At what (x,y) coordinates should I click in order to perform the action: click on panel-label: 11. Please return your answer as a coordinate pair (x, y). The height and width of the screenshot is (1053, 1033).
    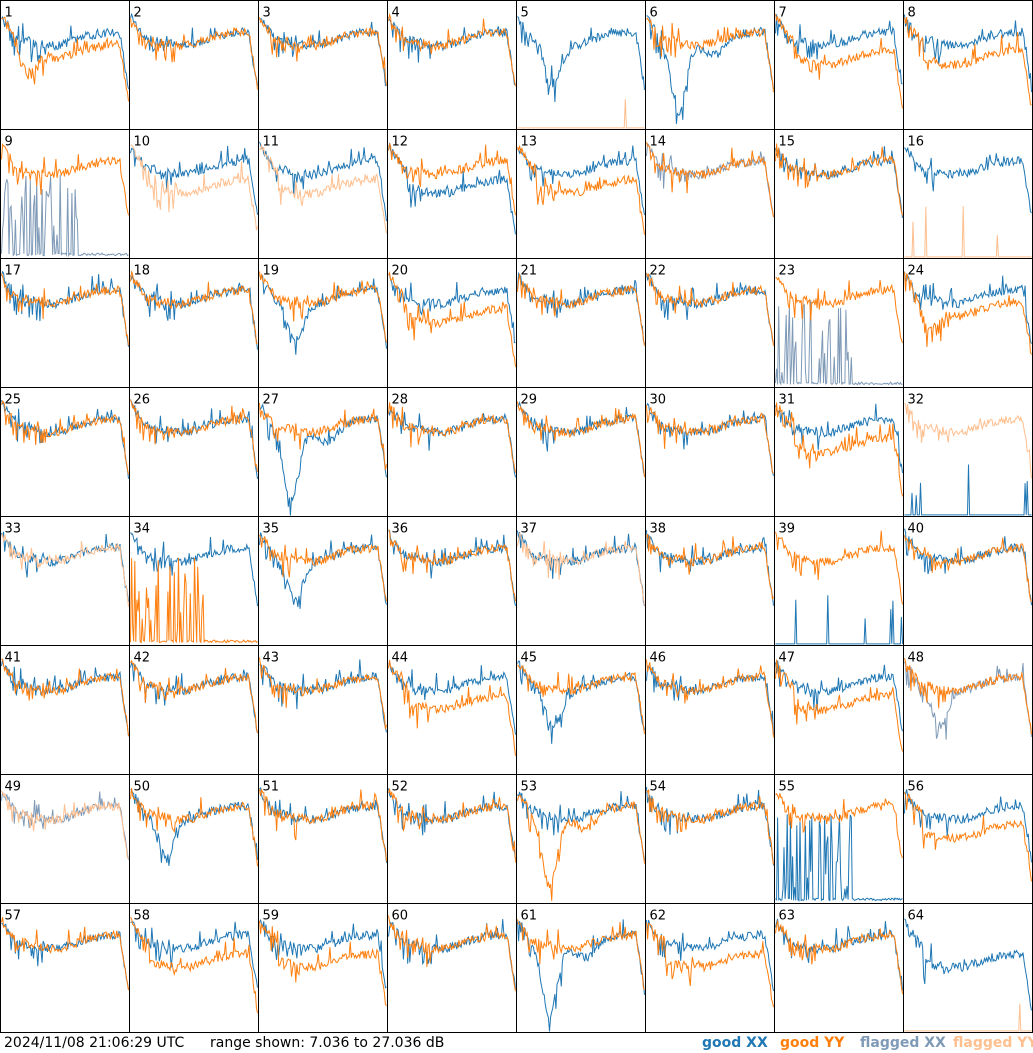
    Looking at the image, I should click on (271, 142).